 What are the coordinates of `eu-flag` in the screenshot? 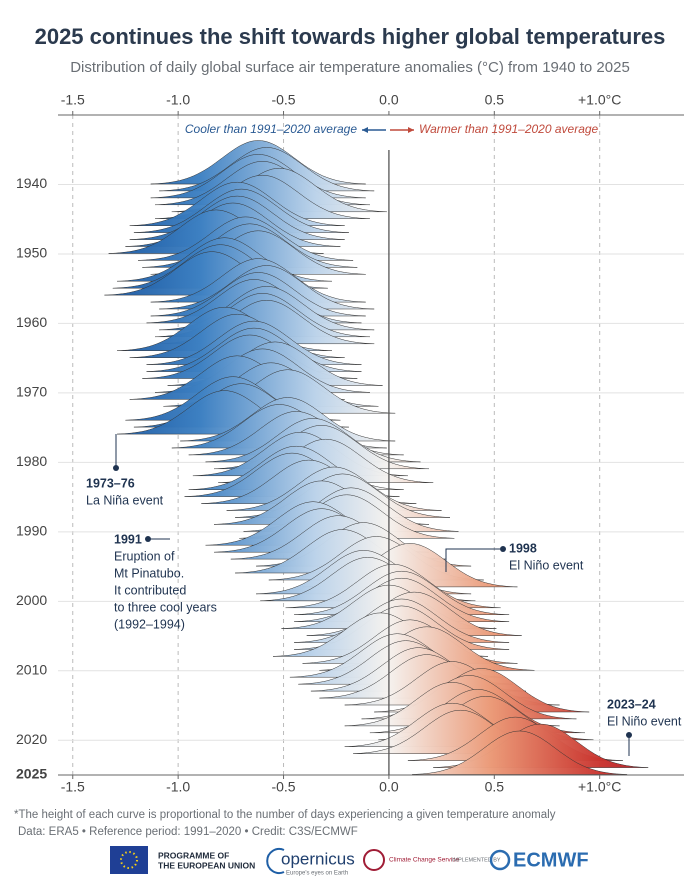 It's located at (129, 860).